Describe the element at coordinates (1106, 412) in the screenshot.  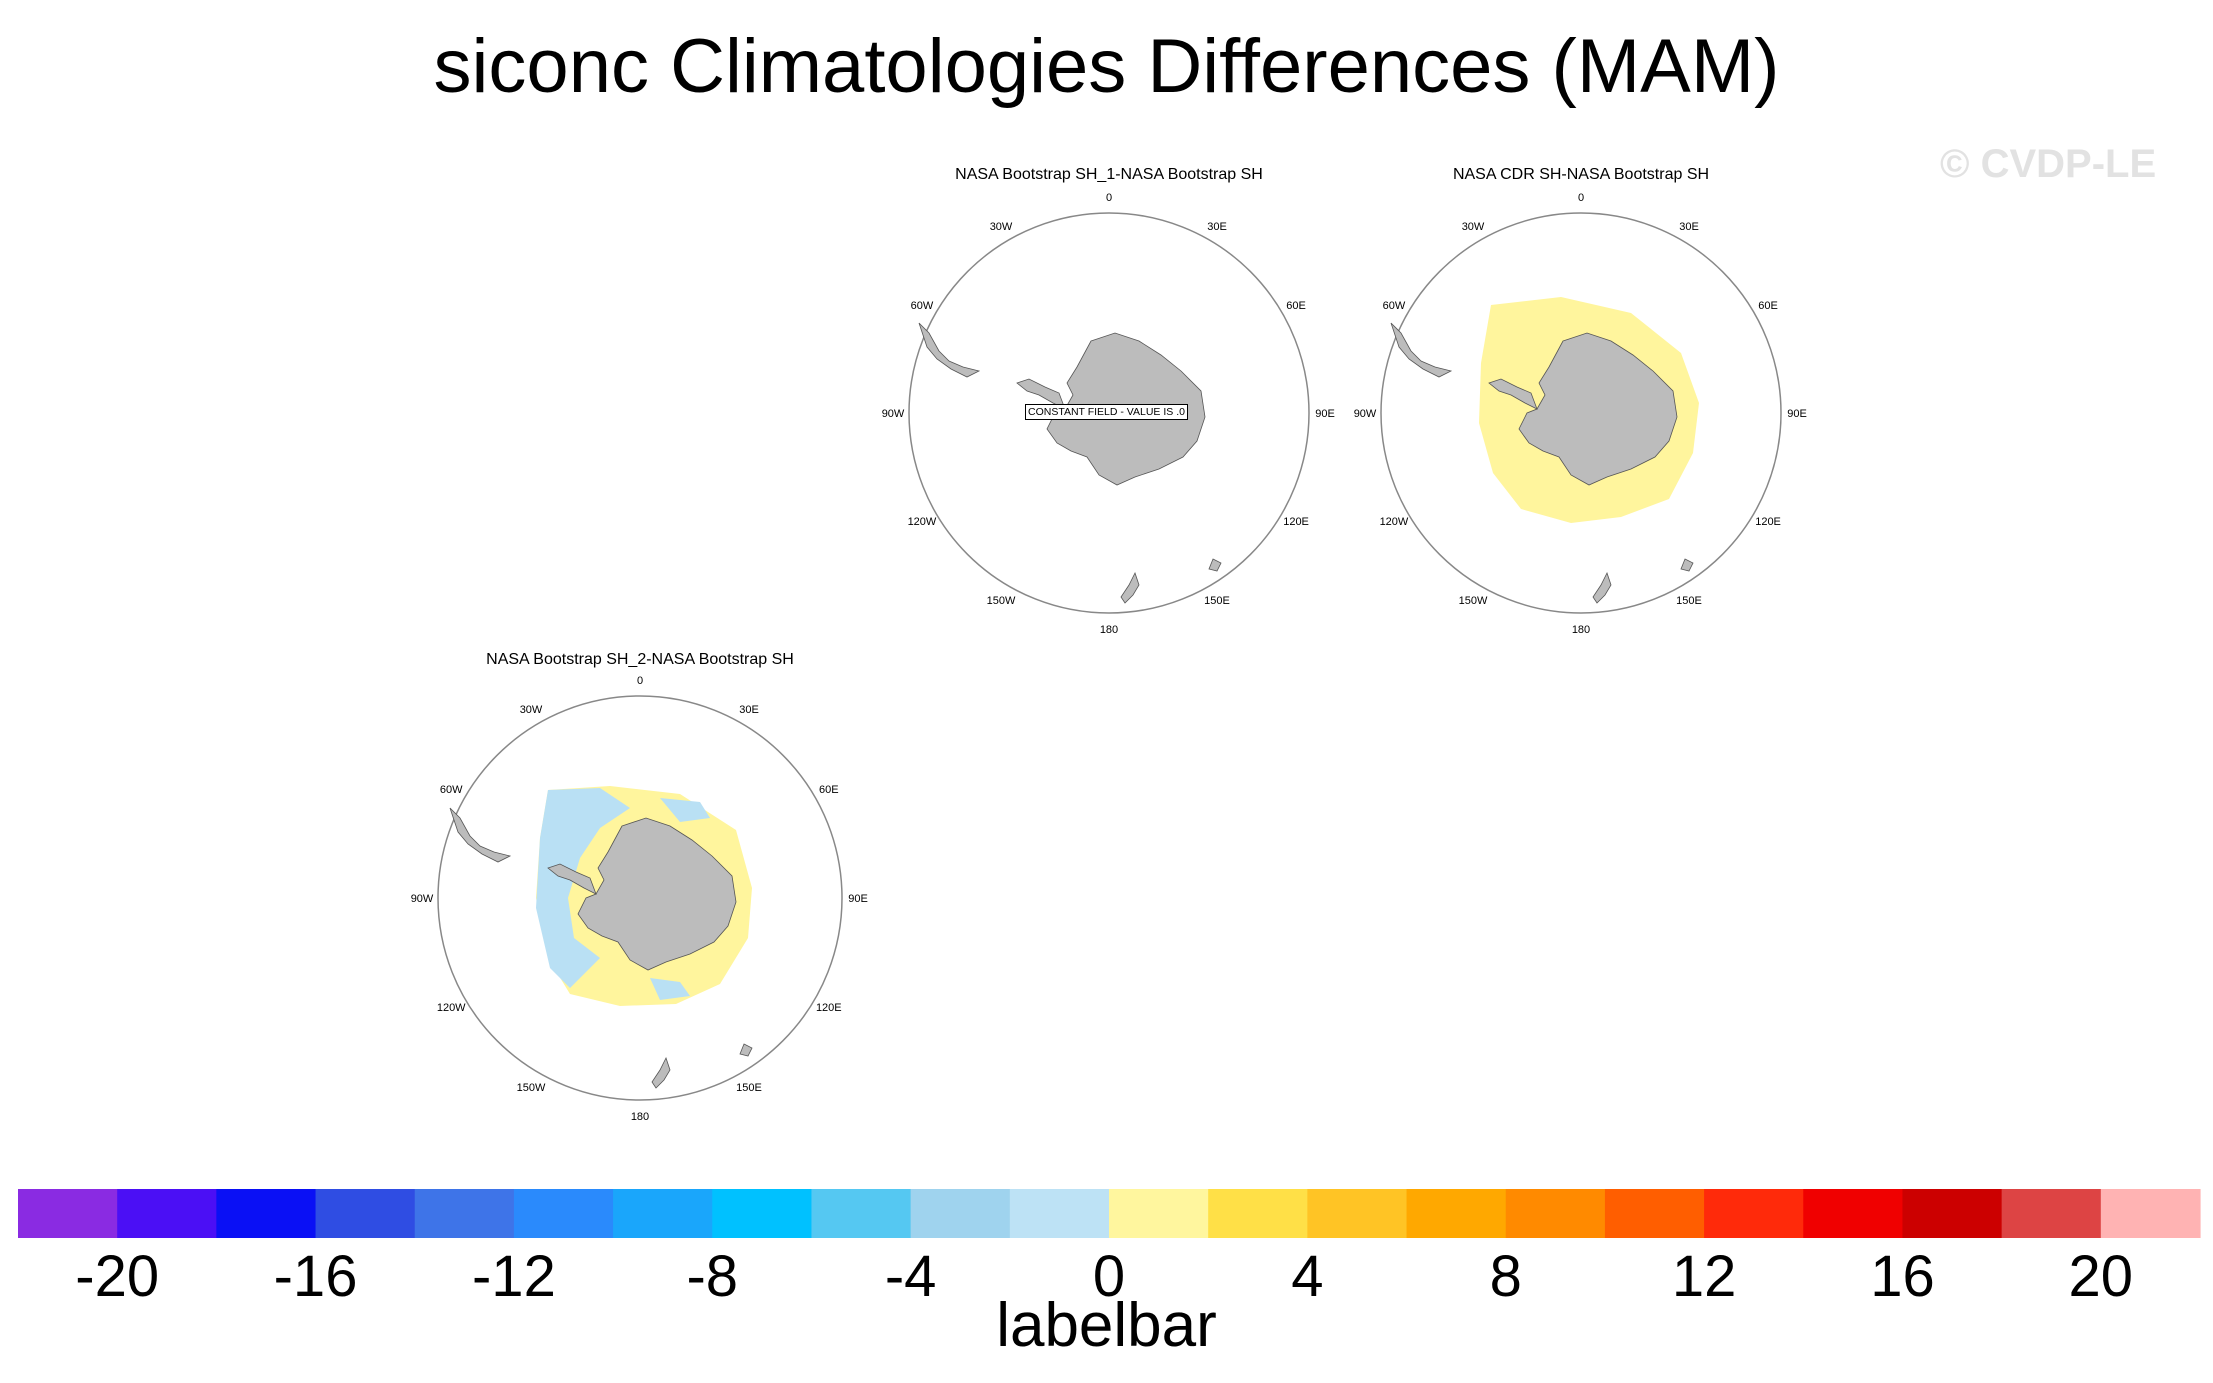
I see `constant-field-annotation: CONSTANT FIELD - VALUE IS .0` at that location.